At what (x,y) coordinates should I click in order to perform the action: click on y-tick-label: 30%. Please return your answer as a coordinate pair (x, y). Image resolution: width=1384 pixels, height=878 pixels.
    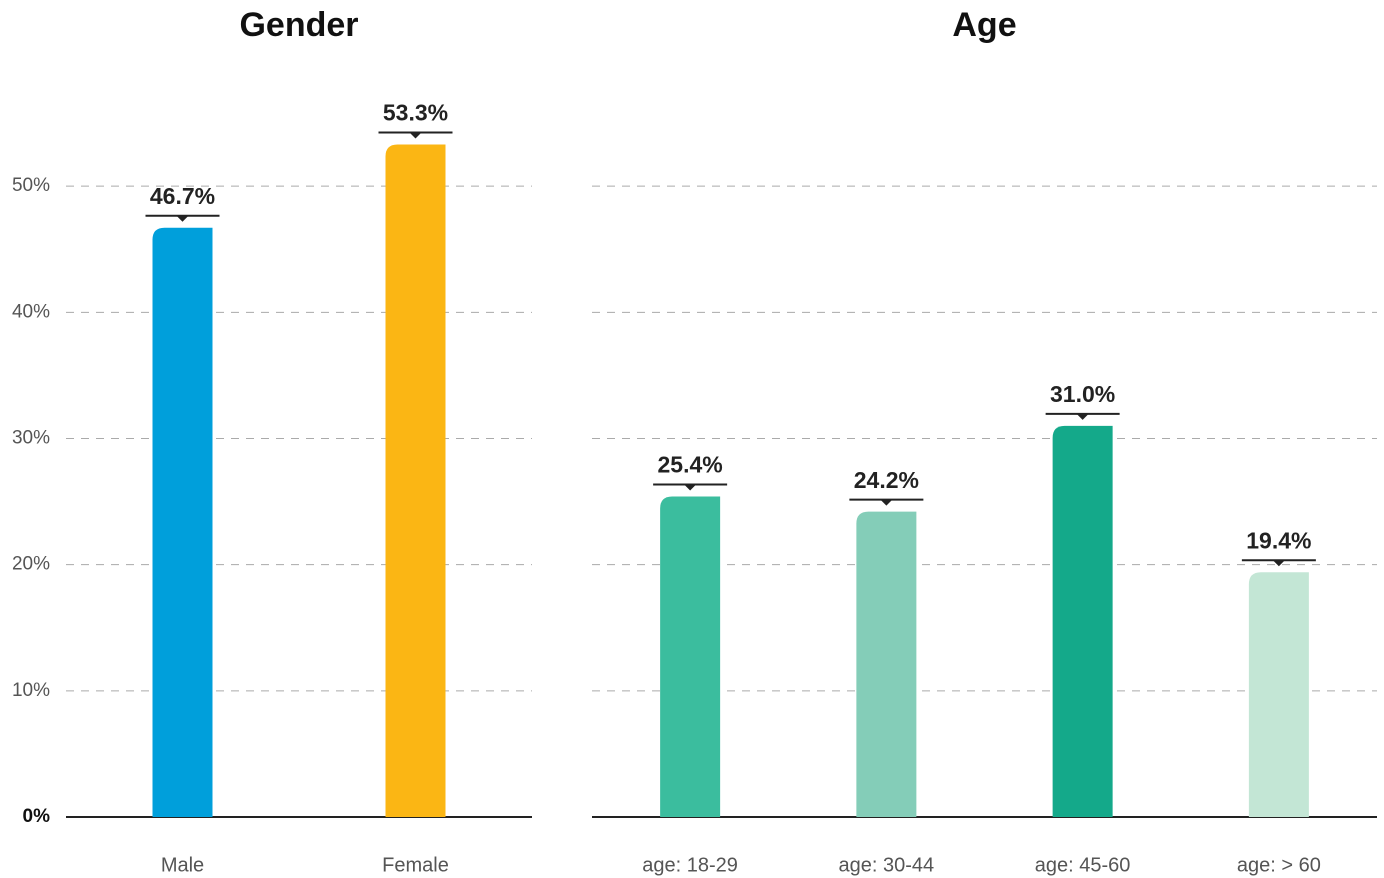
    Looking at the image, I should click on (31, 438).